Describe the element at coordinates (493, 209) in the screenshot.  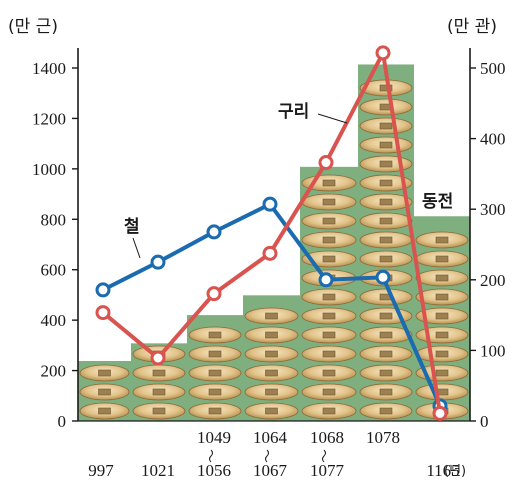
I see `right-tick-label: 300` at that location.